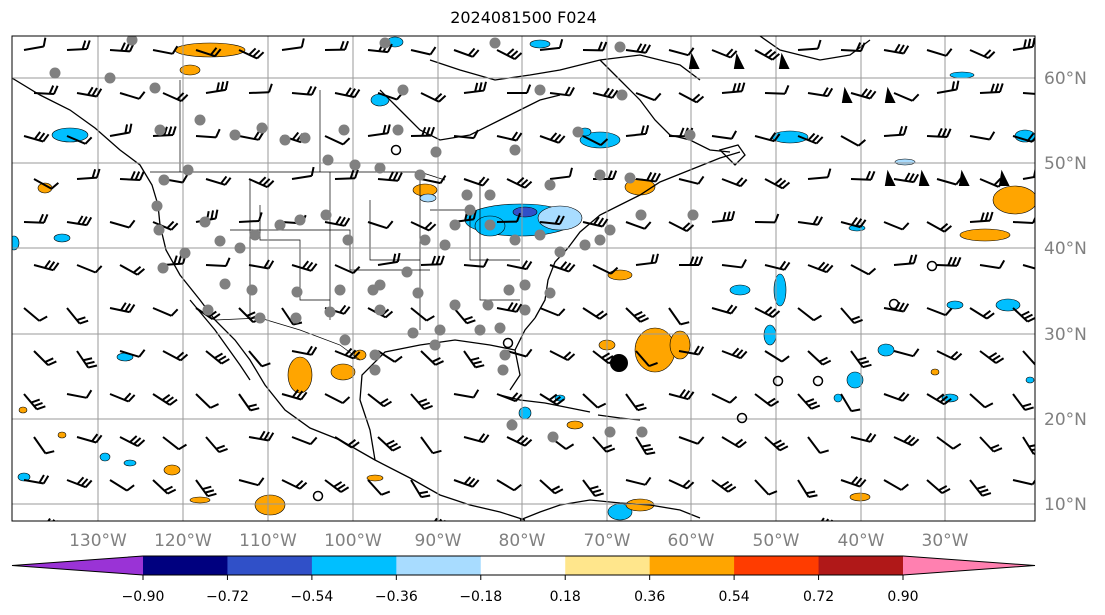  What do you see at coordinates (522, 541) in the screenshot?
I see `lon-tick-label: 80°W` at bounding box center [522, 541].